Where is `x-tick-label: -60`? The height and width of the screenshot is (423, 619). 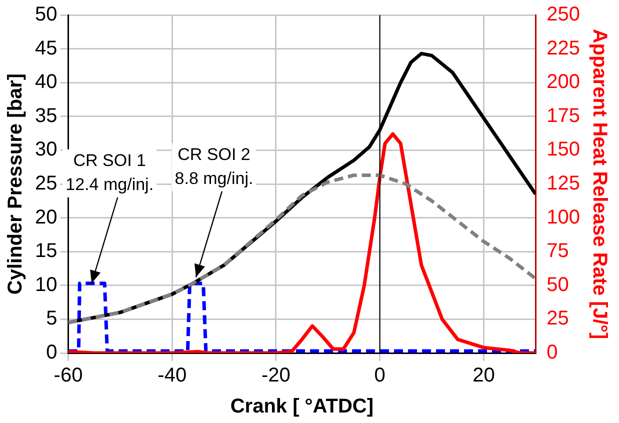
x-tick-label: -60 is located at coordinates (68, 375).